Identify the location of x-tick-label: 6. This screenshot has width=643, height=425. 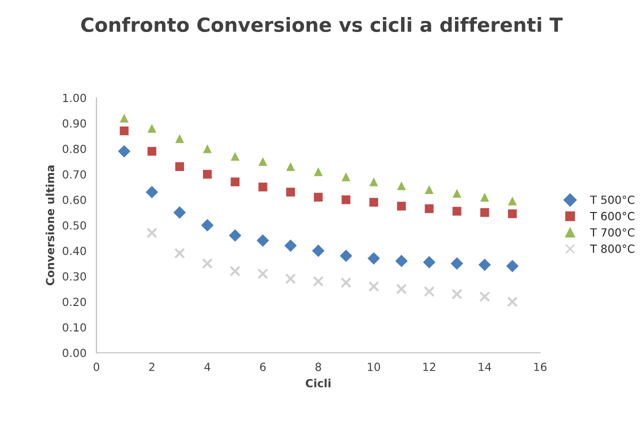
(263, 367).